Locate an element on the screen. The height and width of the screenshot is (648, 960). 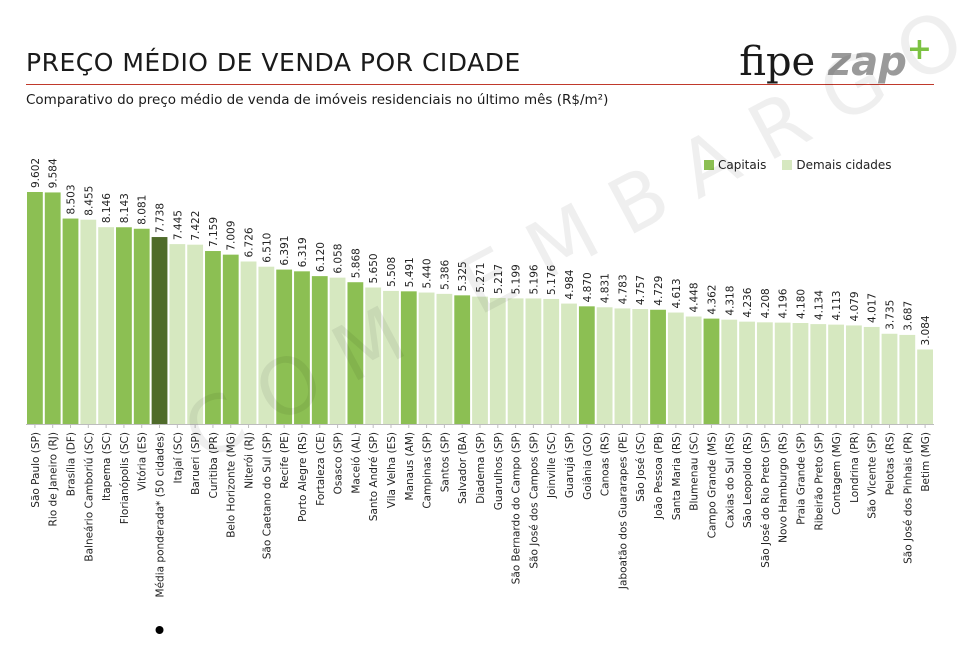
data-label: 5.199 is located at coordinates (517, 279).